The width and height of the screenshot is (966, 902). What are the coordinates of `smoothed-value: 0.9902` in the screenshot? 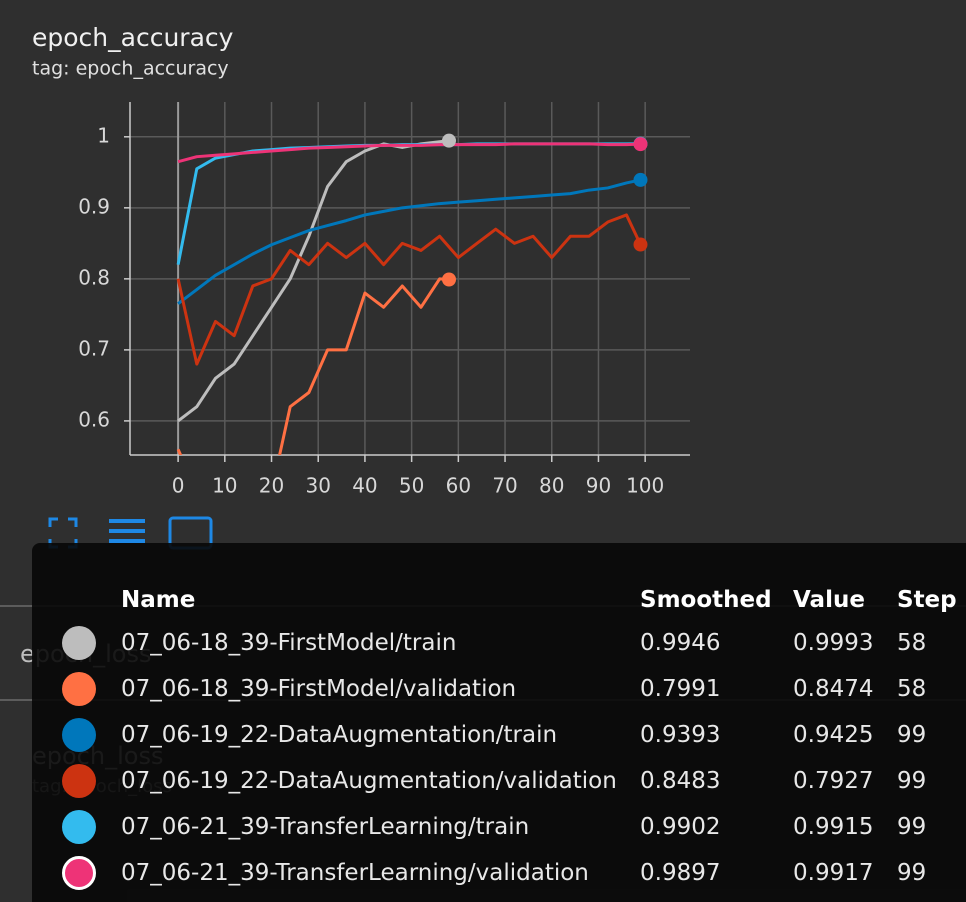 It's located at (680, 827).